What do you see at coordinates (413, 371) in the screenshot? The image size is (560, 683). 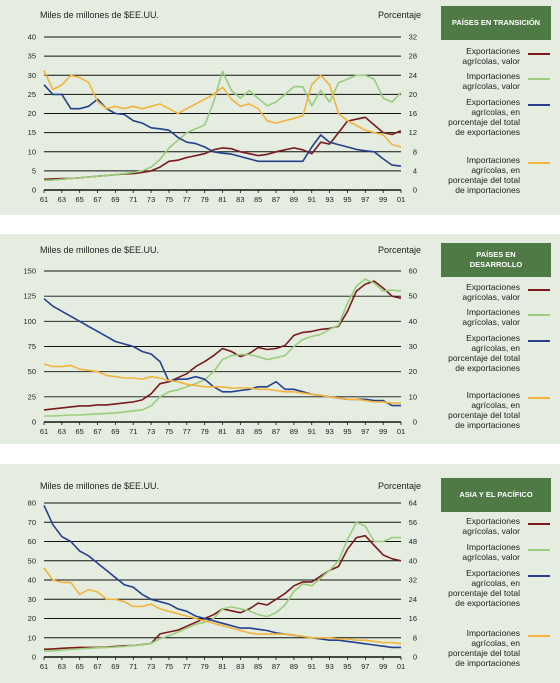 I see `right-tick-label: 20` at bounding box center [413, 371].